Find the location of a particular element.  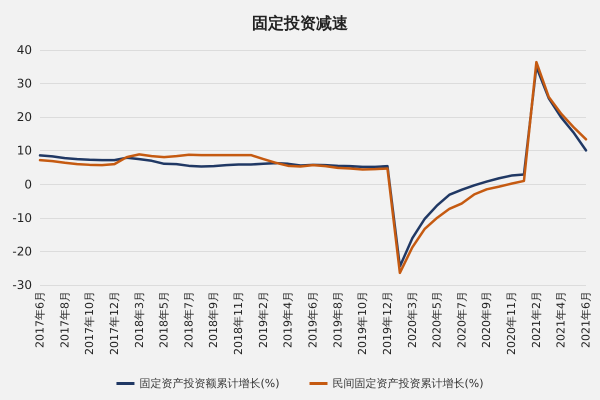

x-tick-label: 2020年3月 is located at coordinates (412, 319).